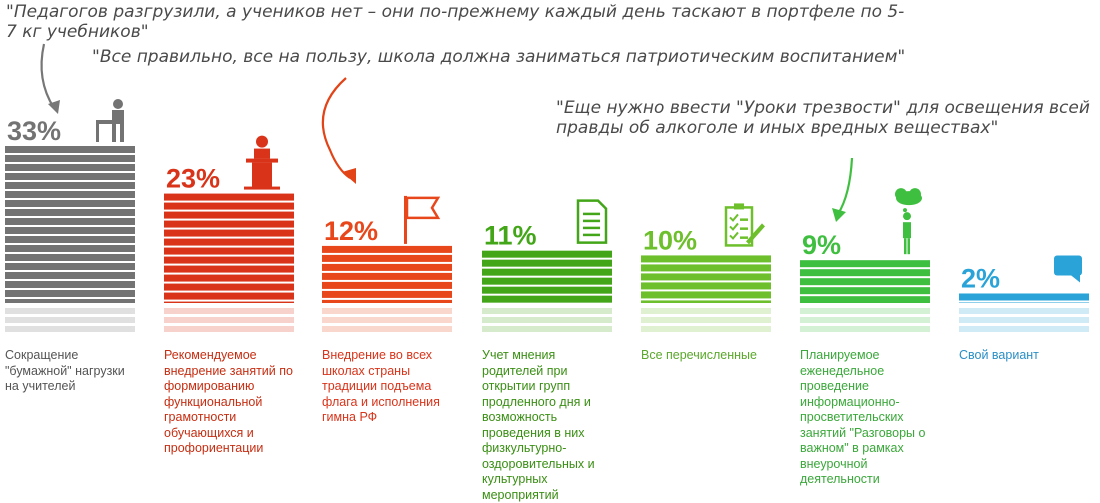 This screenshot has width=1100, height=503. Describe the element at coordinates (510, 236) in the screenshot. I see `data-label: 11%` at that location.